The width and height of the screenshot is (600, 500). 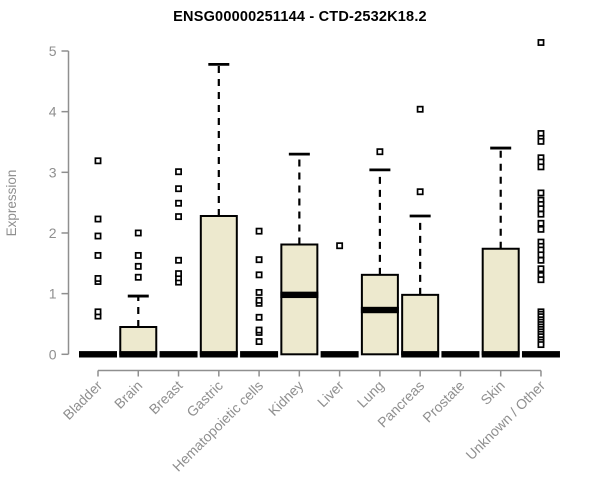 I want to click on x-category-label-group: Kidney, so click(x=286, y=398).